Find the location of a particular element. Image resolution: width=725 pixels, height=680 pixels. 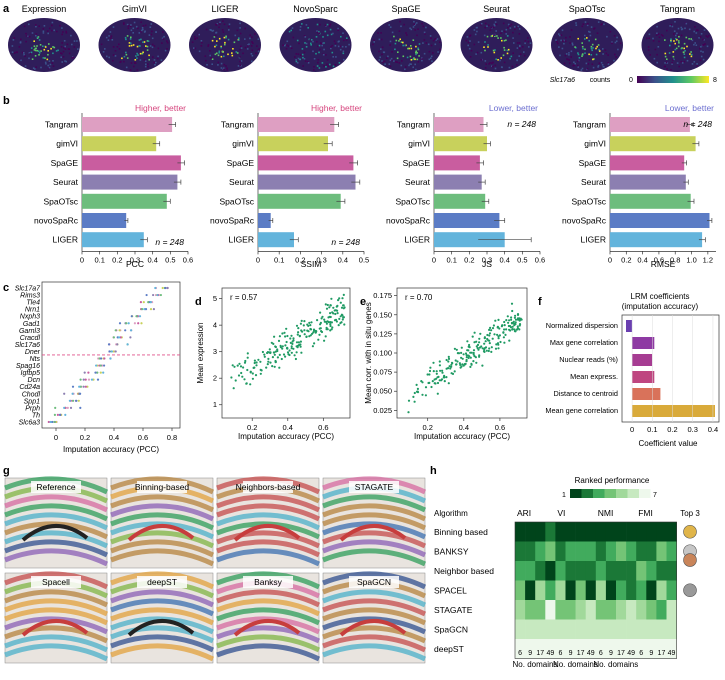

tissue-map is located at coordinates (496, 45).